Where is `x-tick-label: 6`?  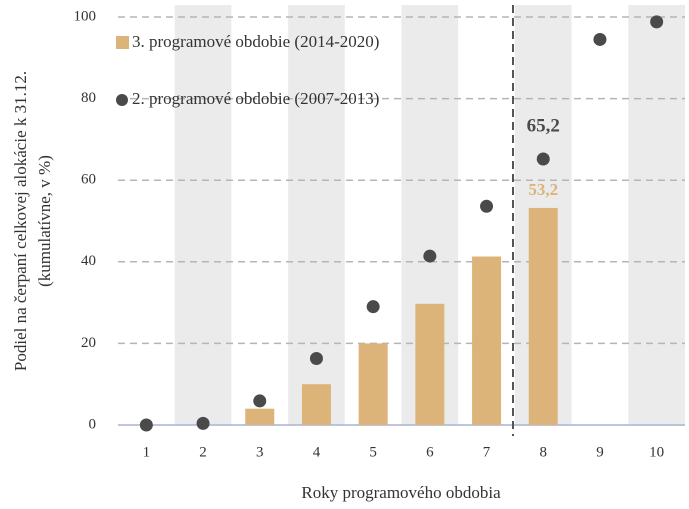 x-tick-label: 6 is located at coordinates (430, 452).